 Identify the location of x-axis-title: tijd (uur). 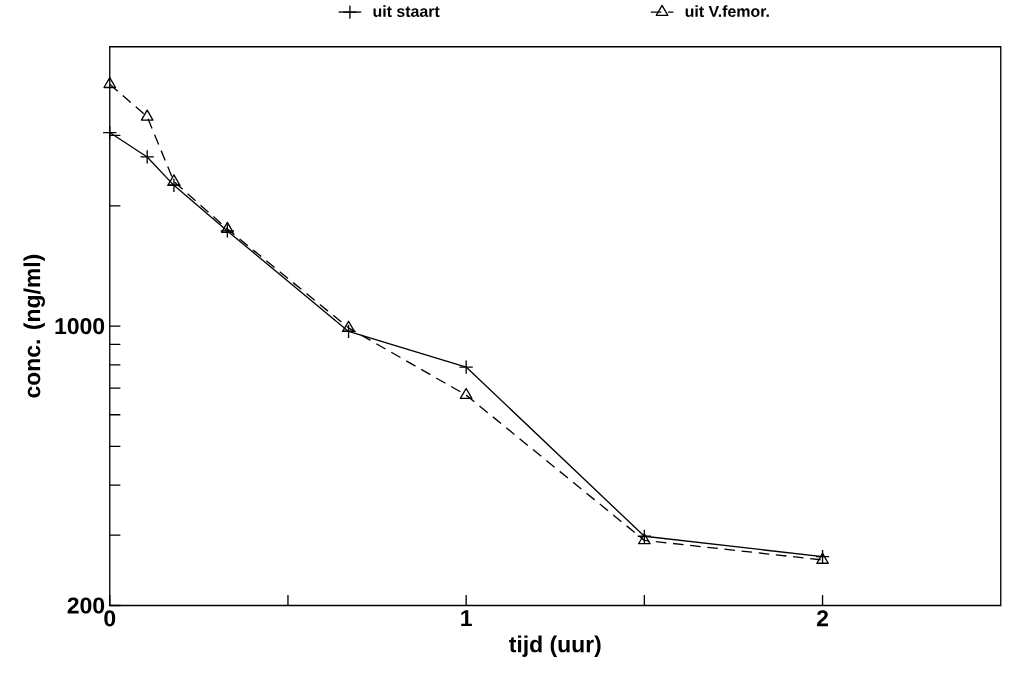
(555, 646).